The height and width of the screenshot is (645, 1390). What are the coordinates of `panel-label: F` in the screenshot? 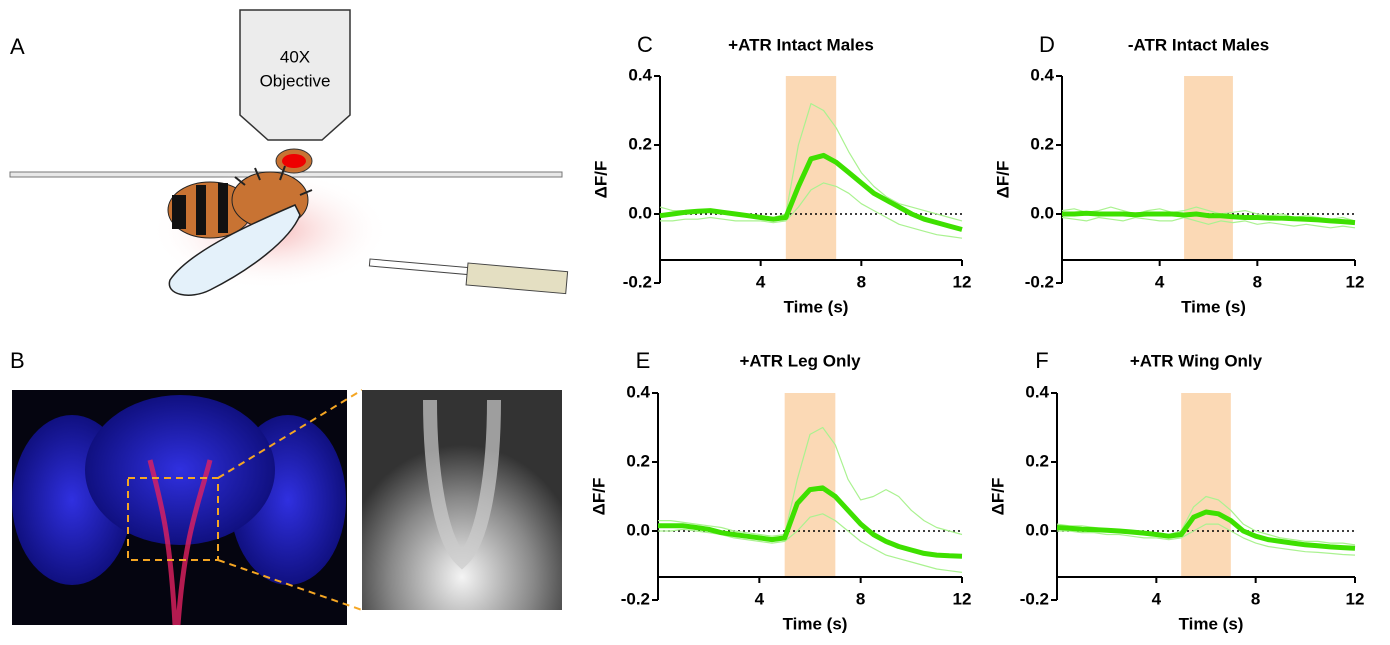 It's located at (1041, 360).